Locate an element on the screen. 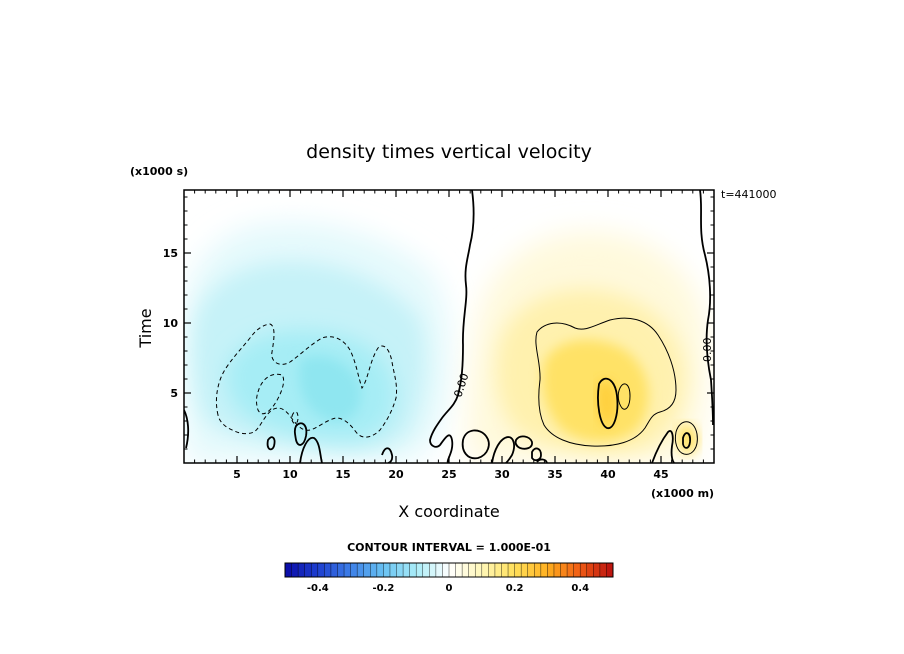 Image resolution: width=904 pixels, height=654 pixels. x-multiplier-label: (x1000 m) is located at coordinates (682, 493).